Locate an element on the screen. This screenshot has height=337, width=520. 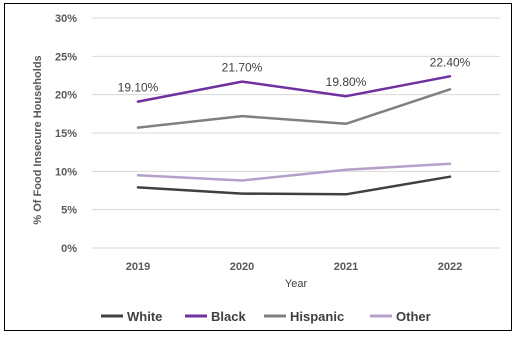
data-label: 19.80% is located at coordinates (346, 82).